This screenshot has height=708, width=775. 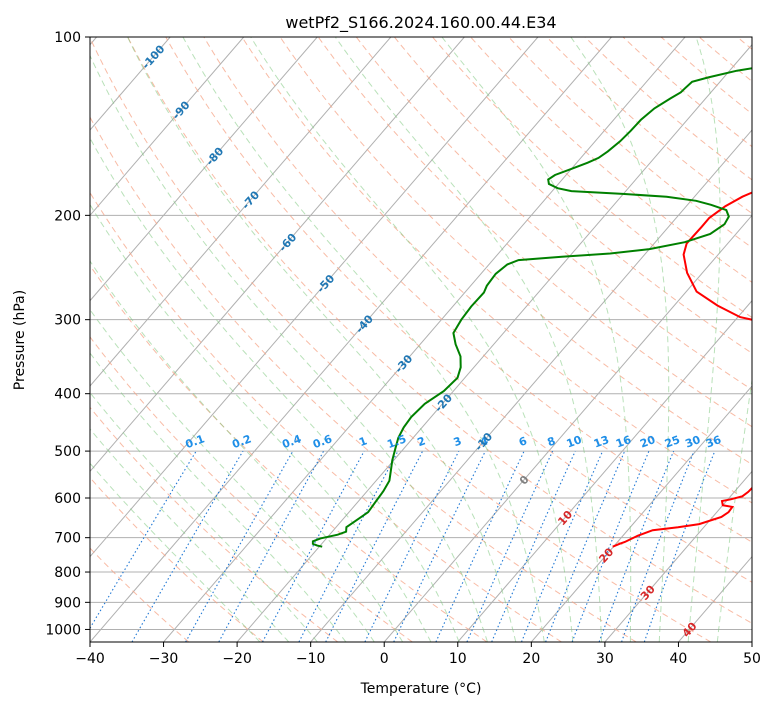 What do you see at coordinates (90, 659) in the screenshot?
I see `x-tick-label: −40` at bounding box center [90, 659].